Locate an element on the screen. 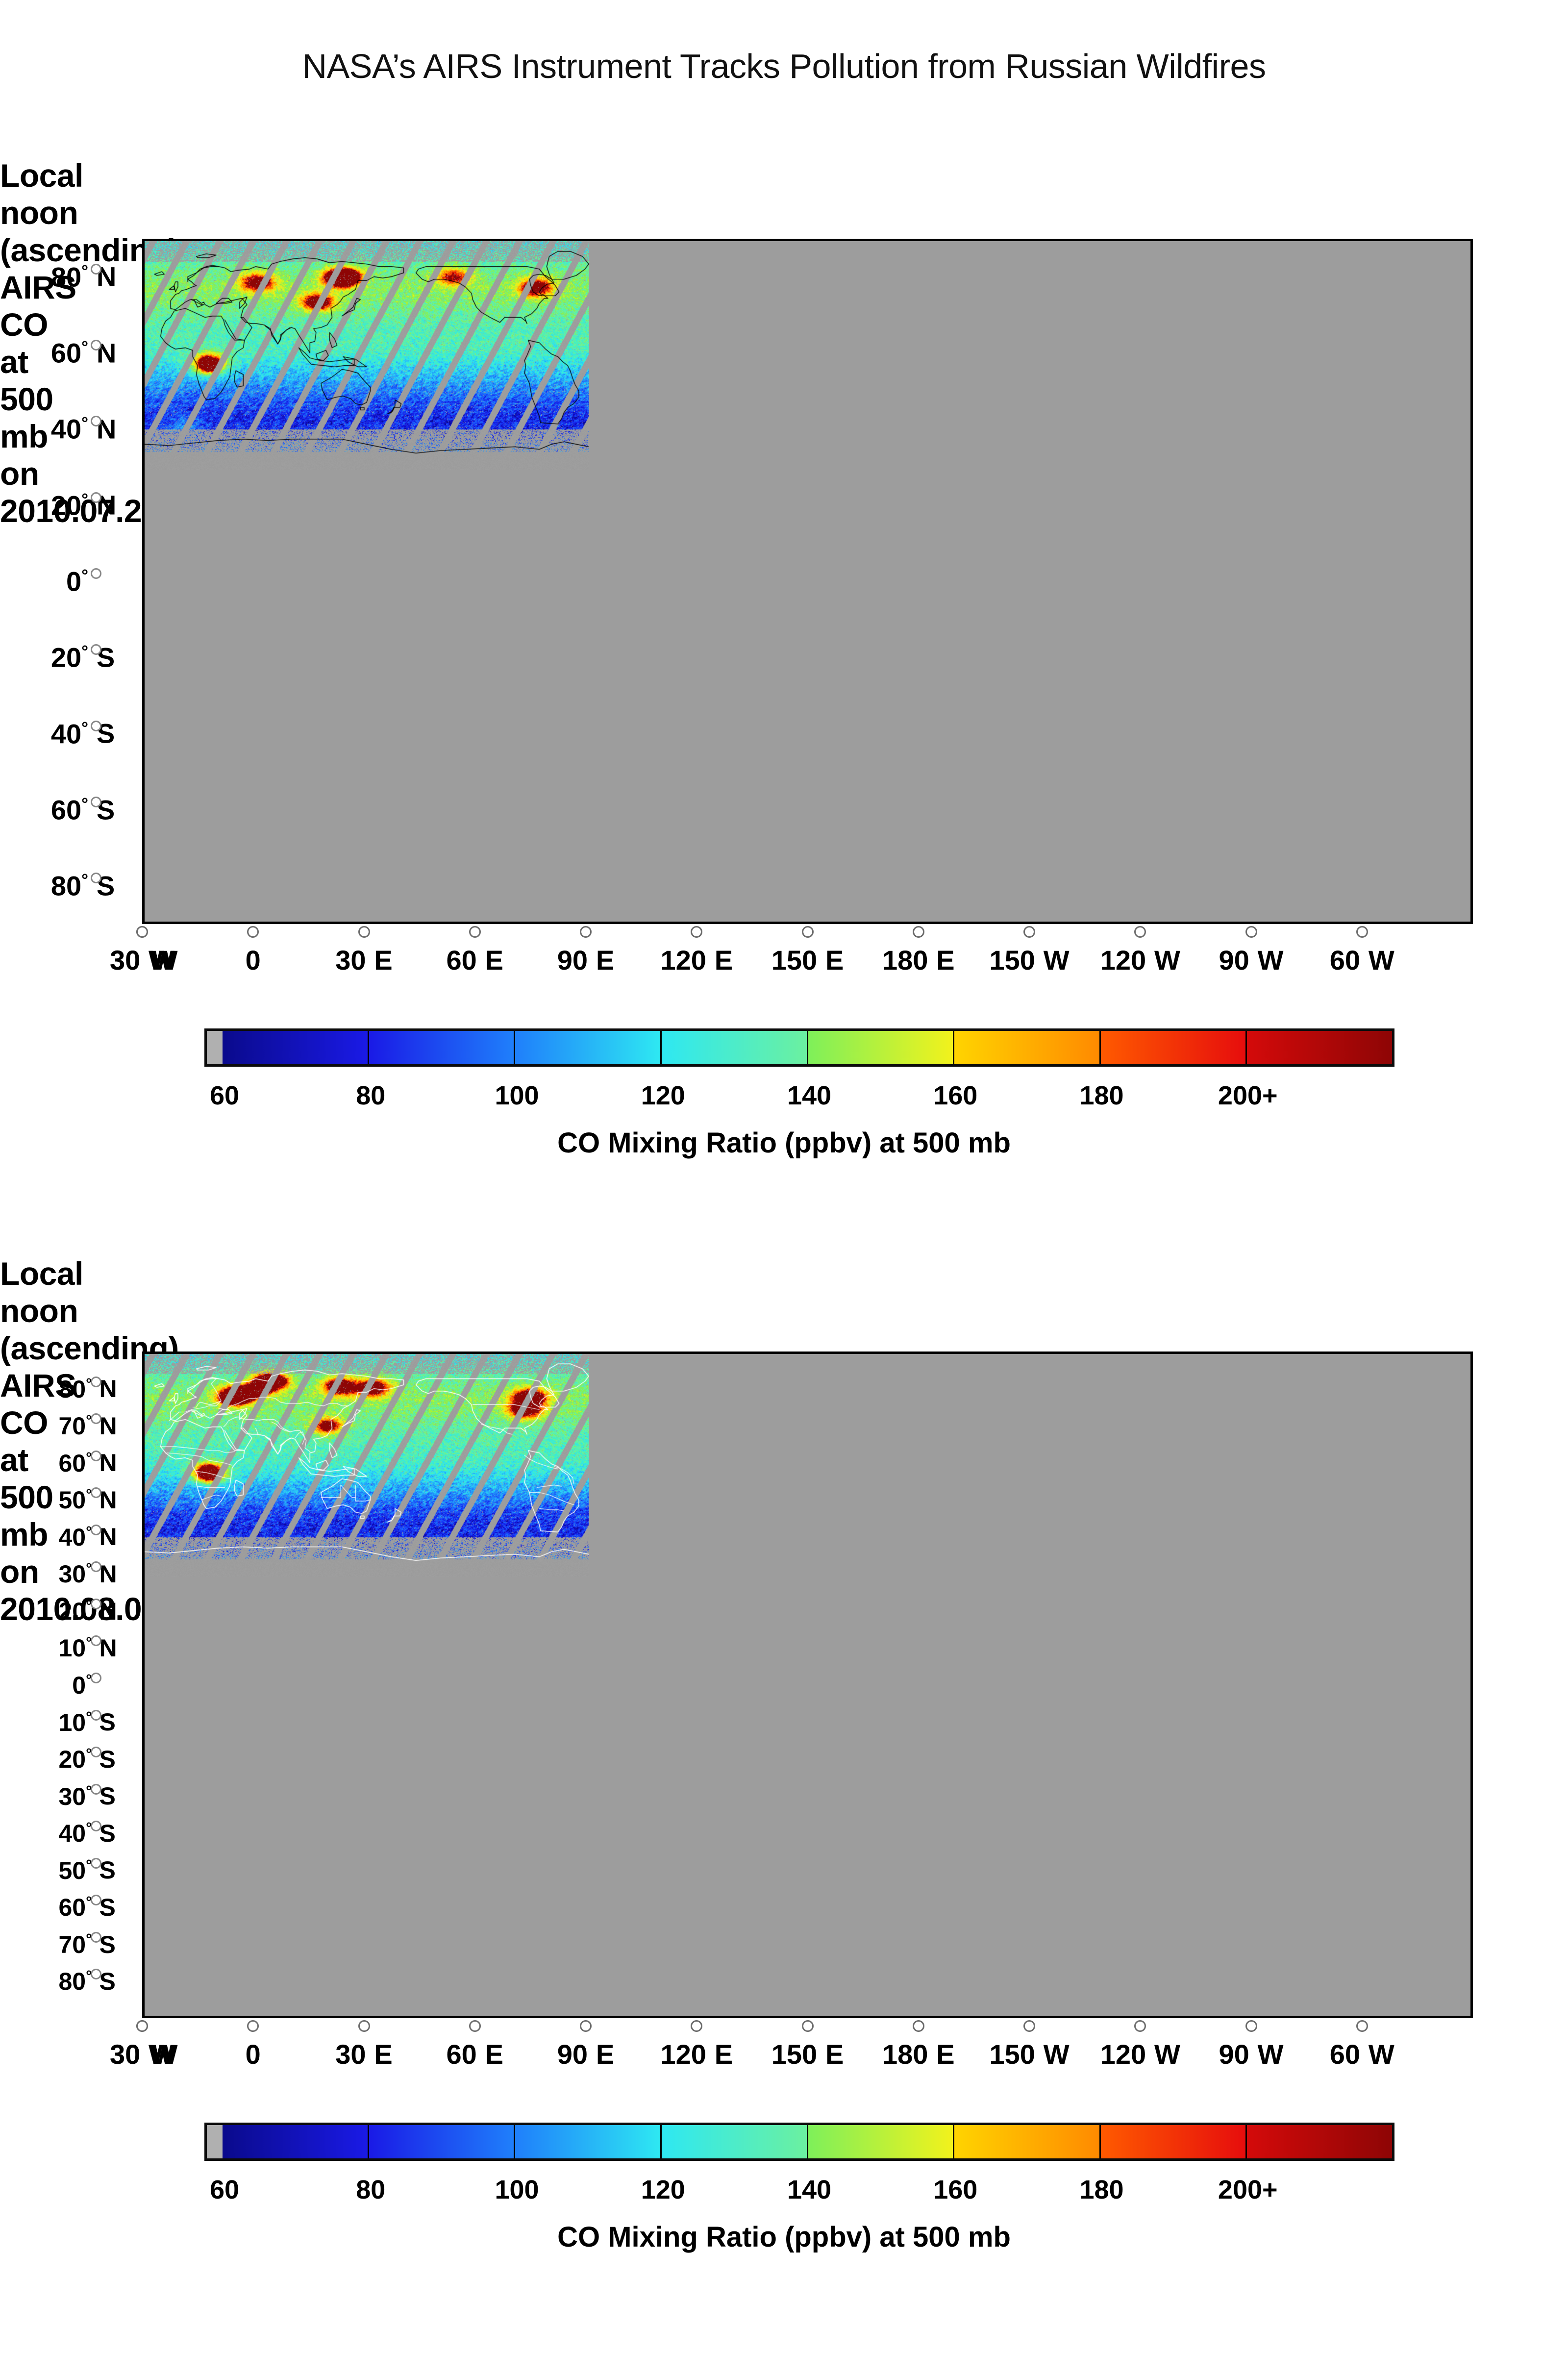 The height and width of the screenshot is (2353, 1568). y-tick-label: 80° S is located at coordinates (87, 1982).